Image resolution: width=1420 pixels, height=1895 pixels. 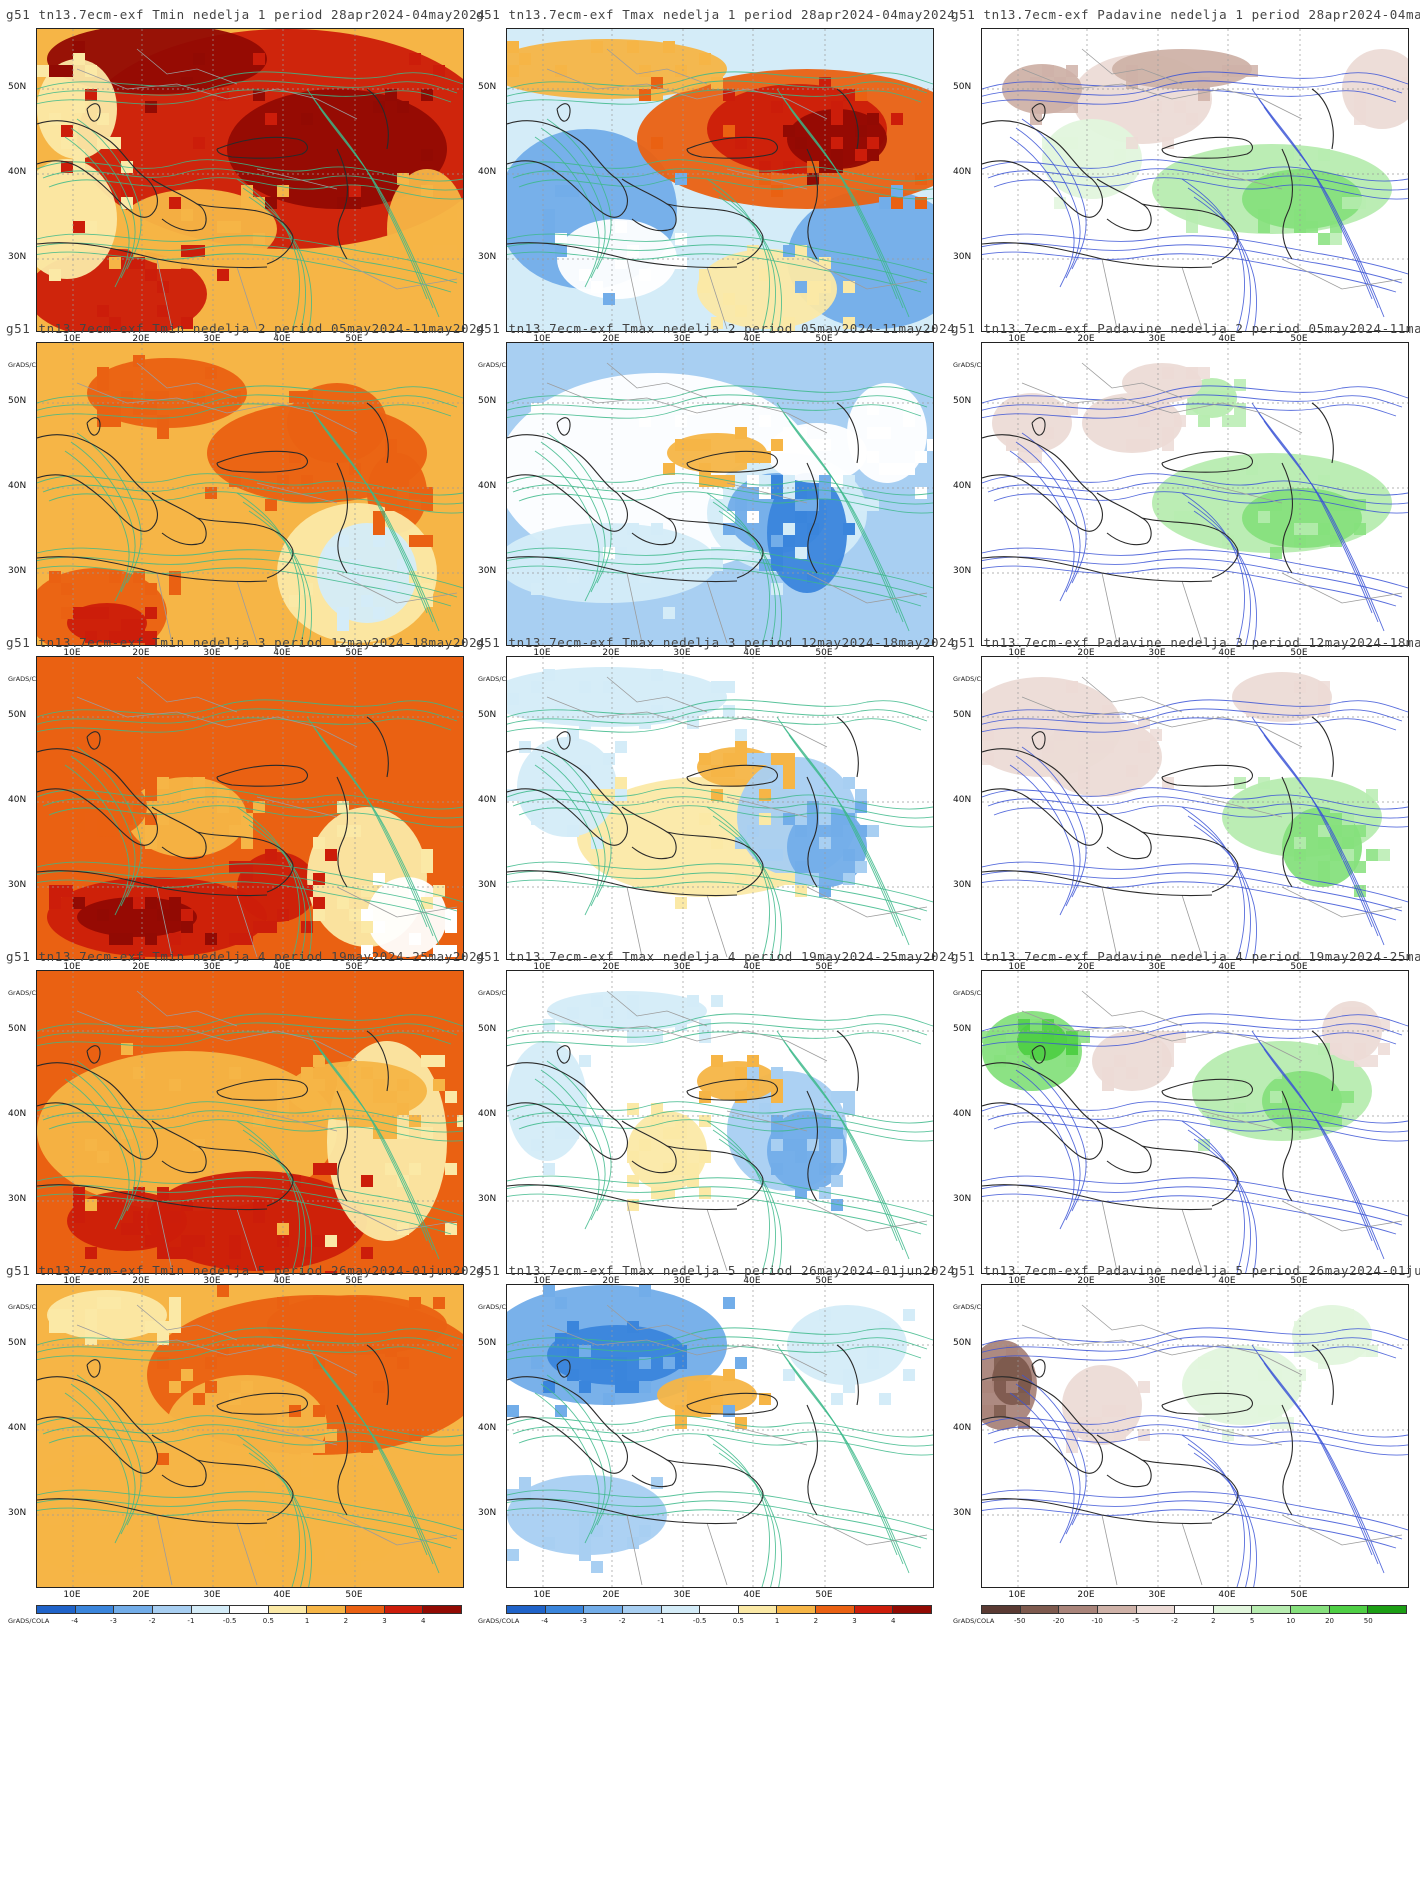 I want to click on colorbar-tick: -3, so click(x=113, y=1621).